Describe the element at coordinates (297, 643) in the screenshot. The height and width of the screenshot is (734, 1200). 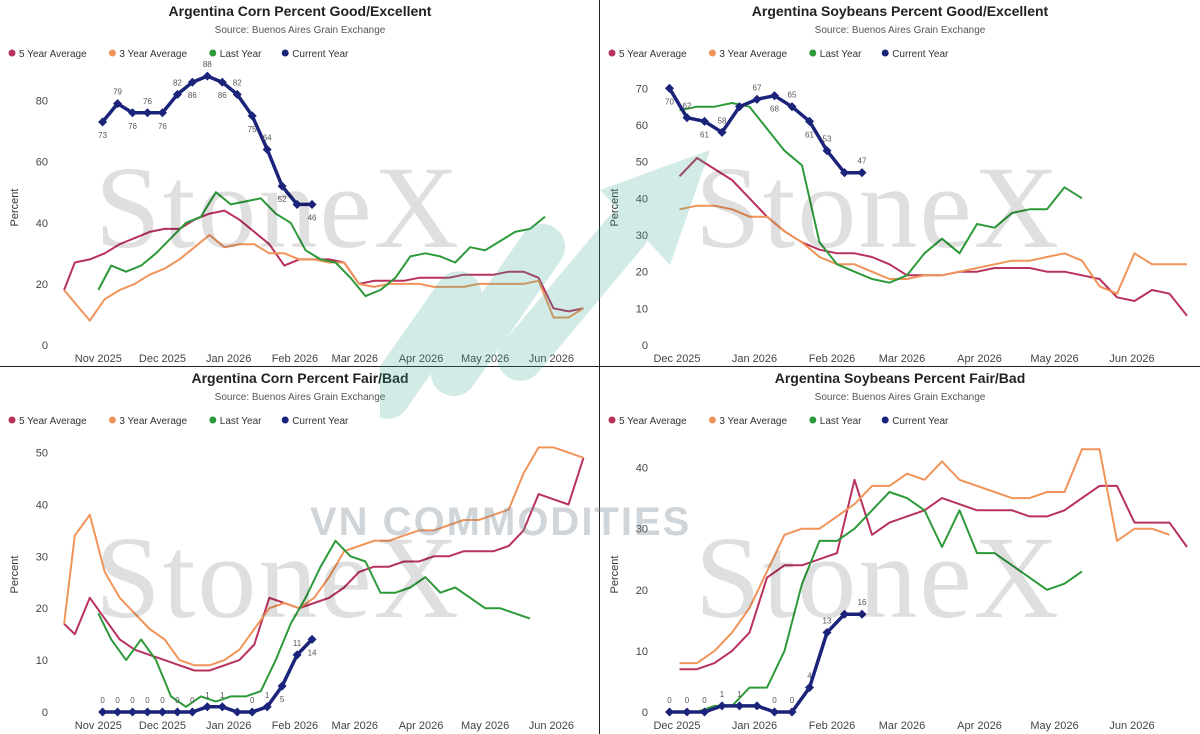
I see `data-label: 11` at that location.